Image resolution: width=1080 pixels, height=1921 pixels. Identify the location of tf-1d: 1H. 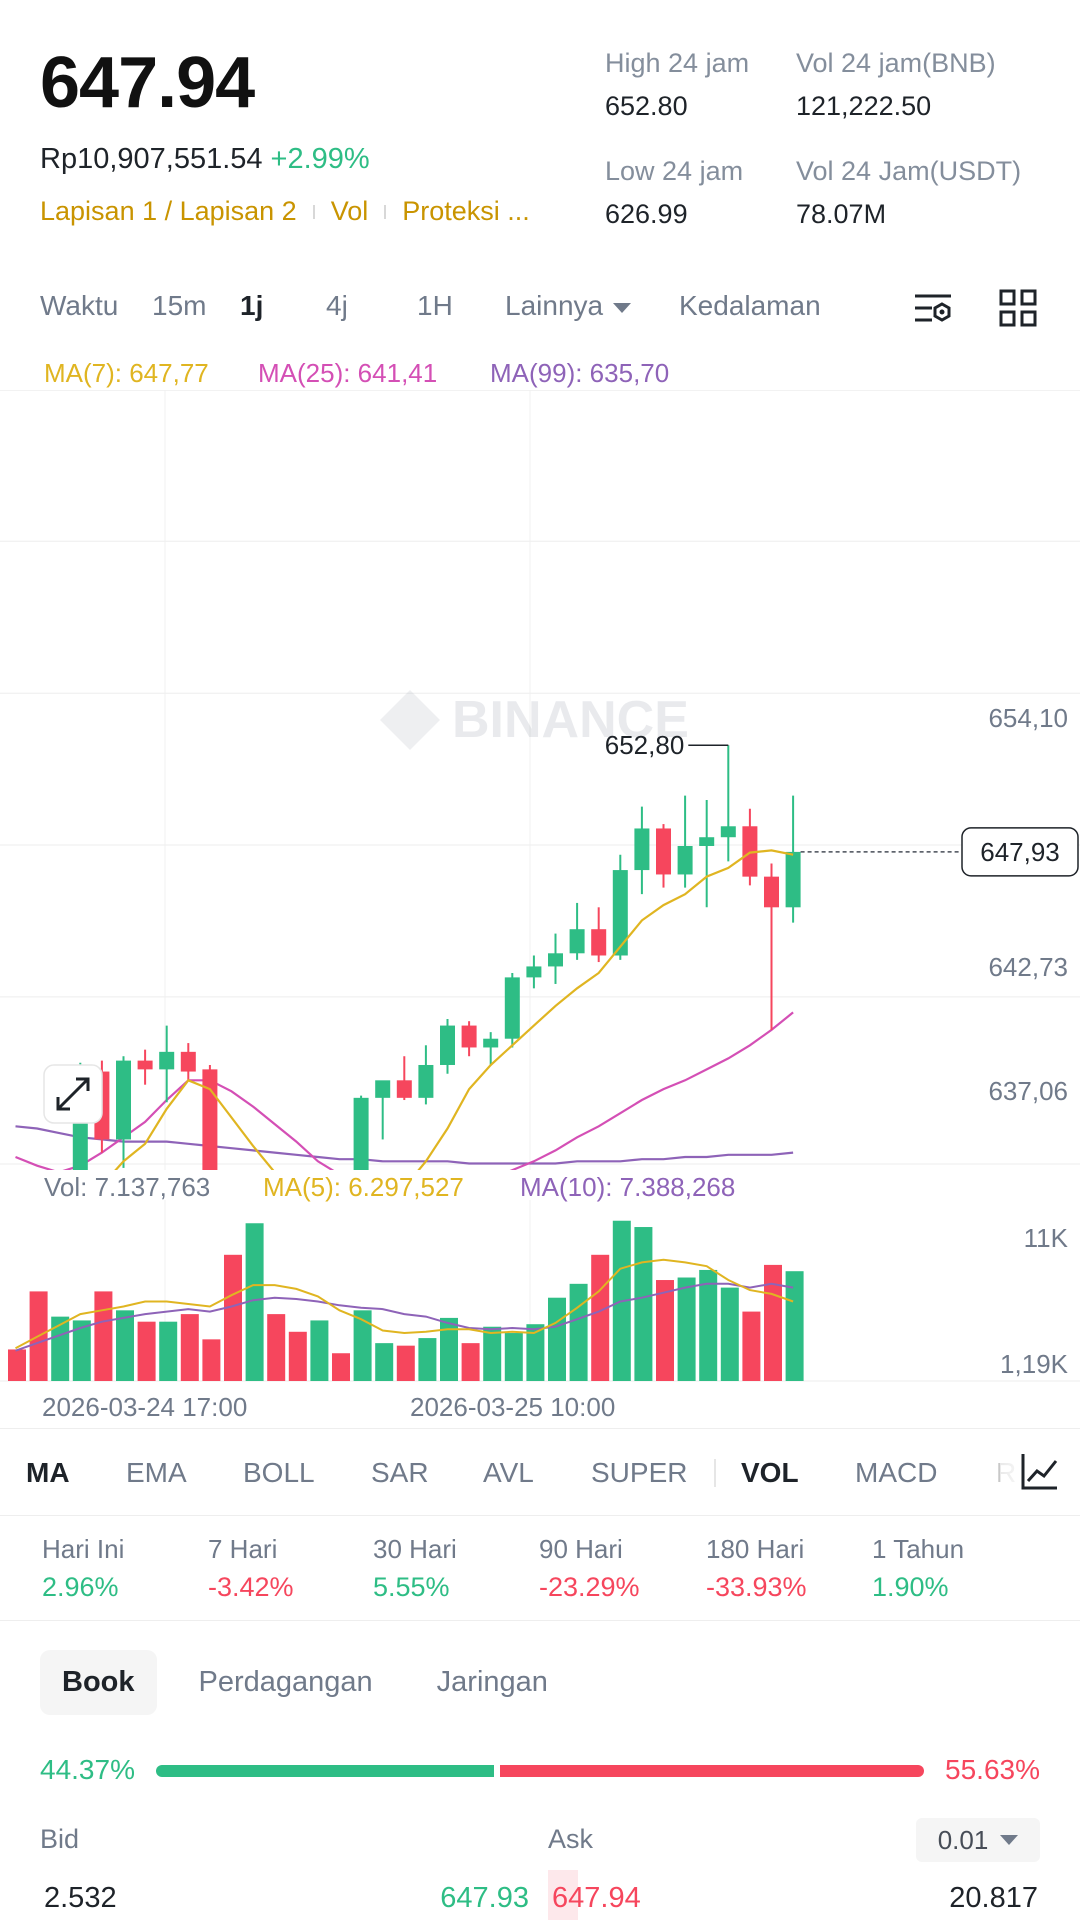
(435, 305).